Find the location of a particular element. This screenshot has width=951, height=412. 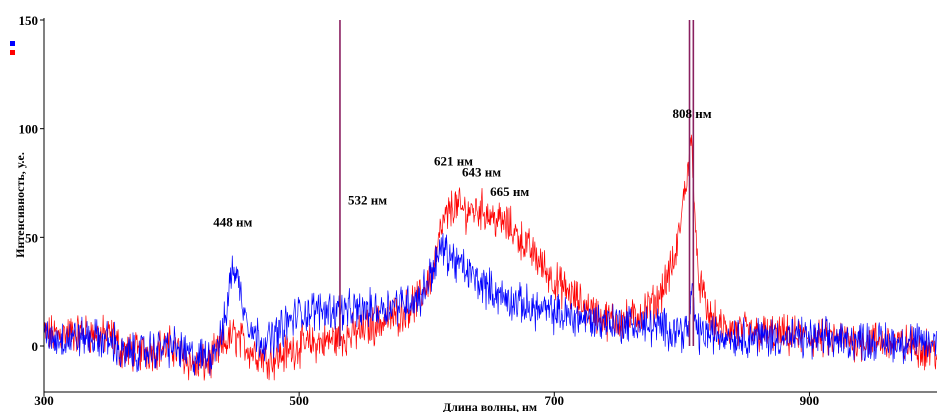

legend-swatch-red is located at coordinates (12, 52).